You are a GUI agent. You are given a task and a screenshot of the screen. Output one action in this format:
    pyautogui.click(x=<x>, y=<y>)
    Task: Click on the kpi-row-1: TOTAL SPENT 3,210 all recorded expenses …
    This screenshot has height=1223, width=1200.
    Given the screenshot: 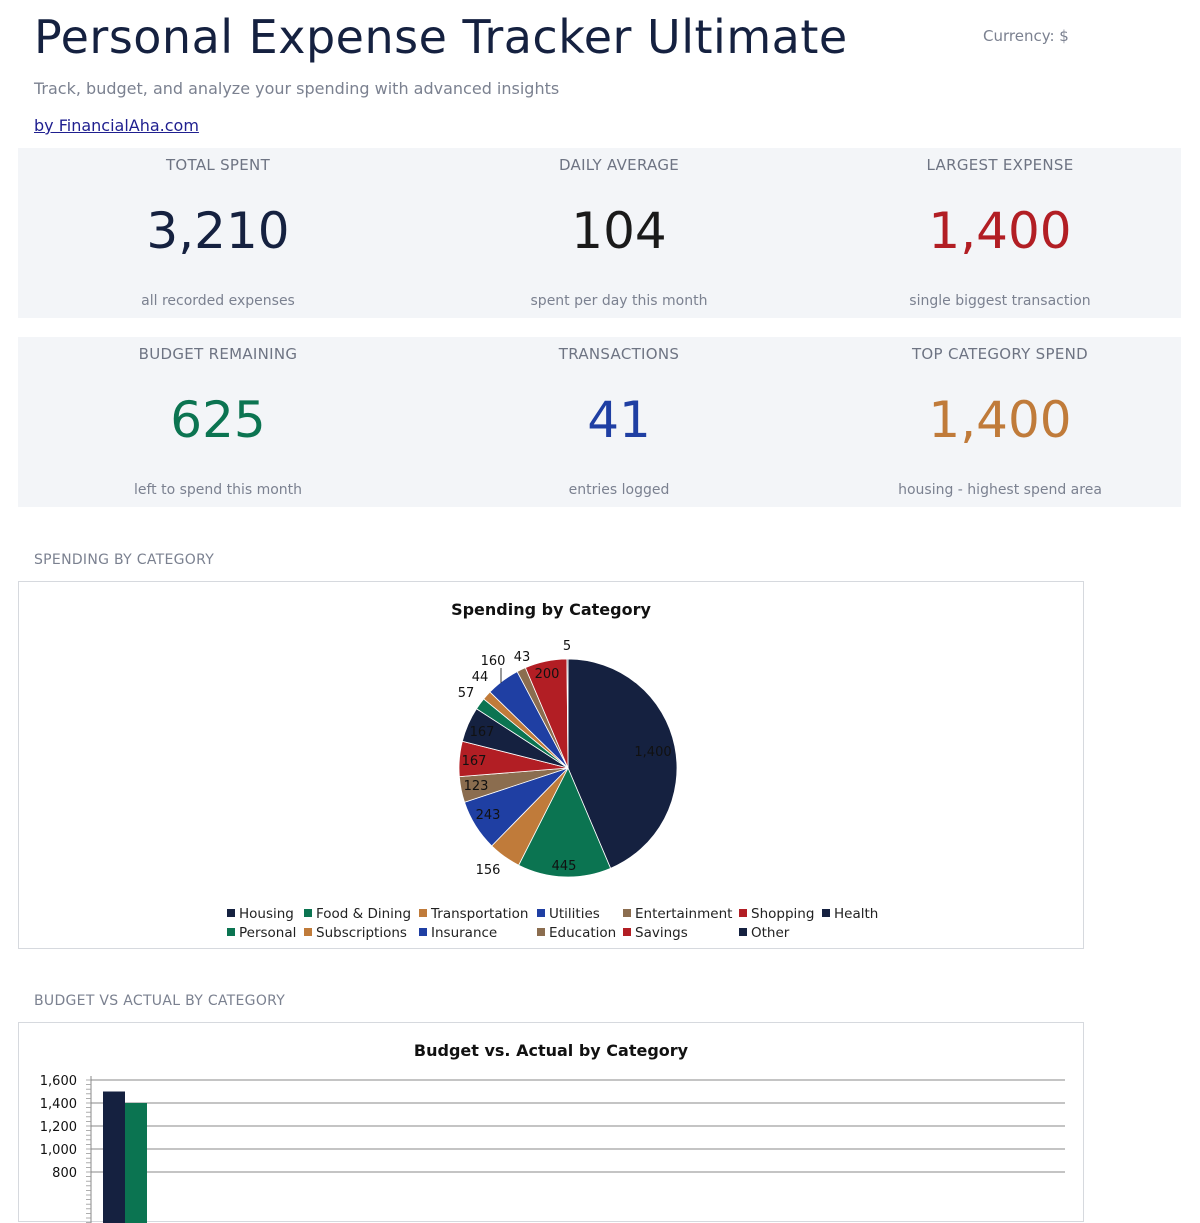 What is the action you would take?
    pyautogui.click(x=599, y=233)
    